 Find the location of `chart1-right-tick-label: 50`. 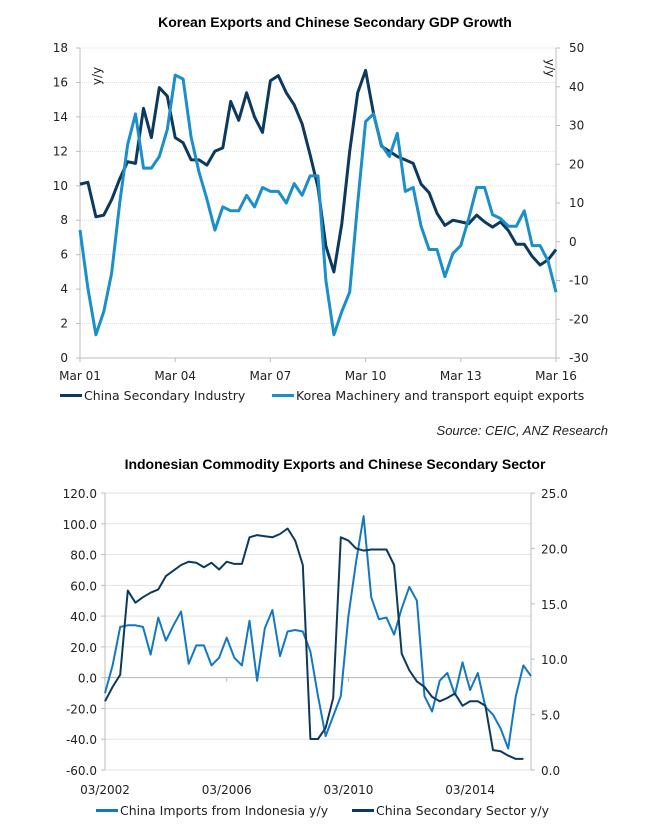

chart1-right-tick-label: 50 is located at coordinates (576, 48).